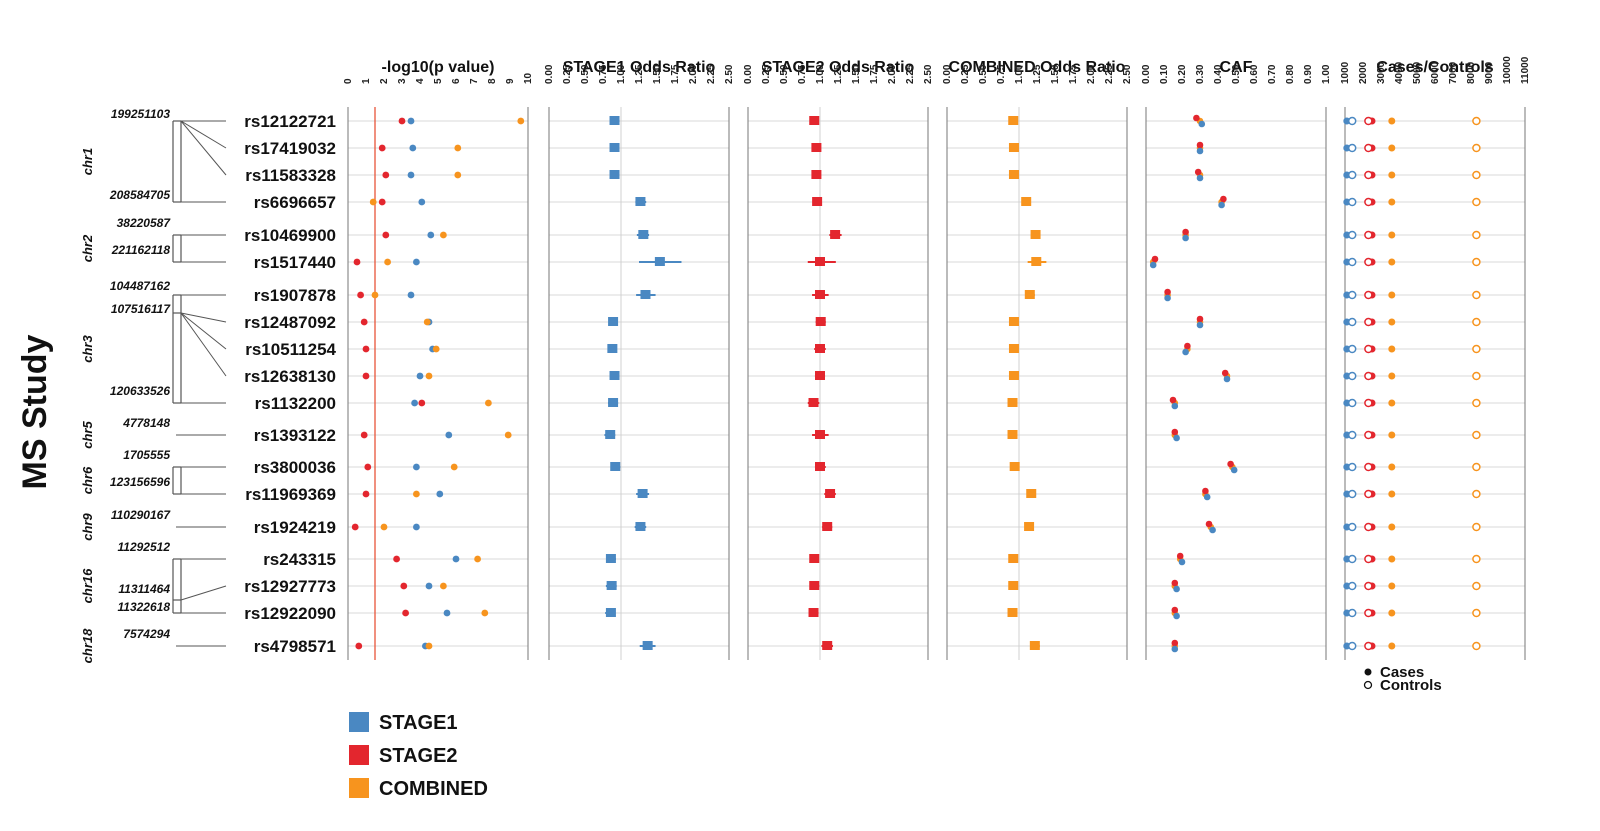 The width and height of the screenshot is (1600, 831). Describe the element at coordinates (456, 81) in the screenshot. I see `tick-label: 6` at that location.